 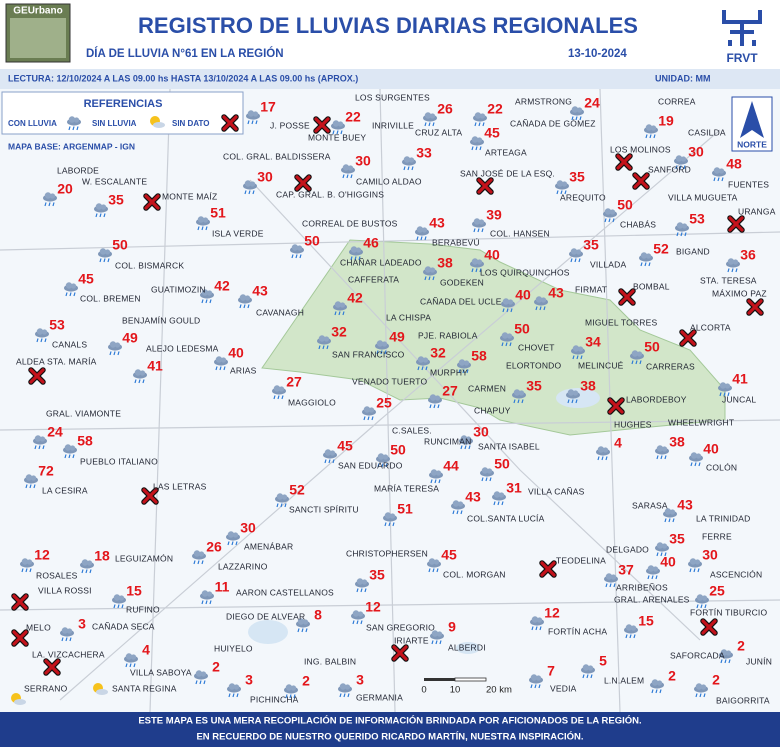 I want to click on rainfall-value: 30, so click(x=265, y=177).